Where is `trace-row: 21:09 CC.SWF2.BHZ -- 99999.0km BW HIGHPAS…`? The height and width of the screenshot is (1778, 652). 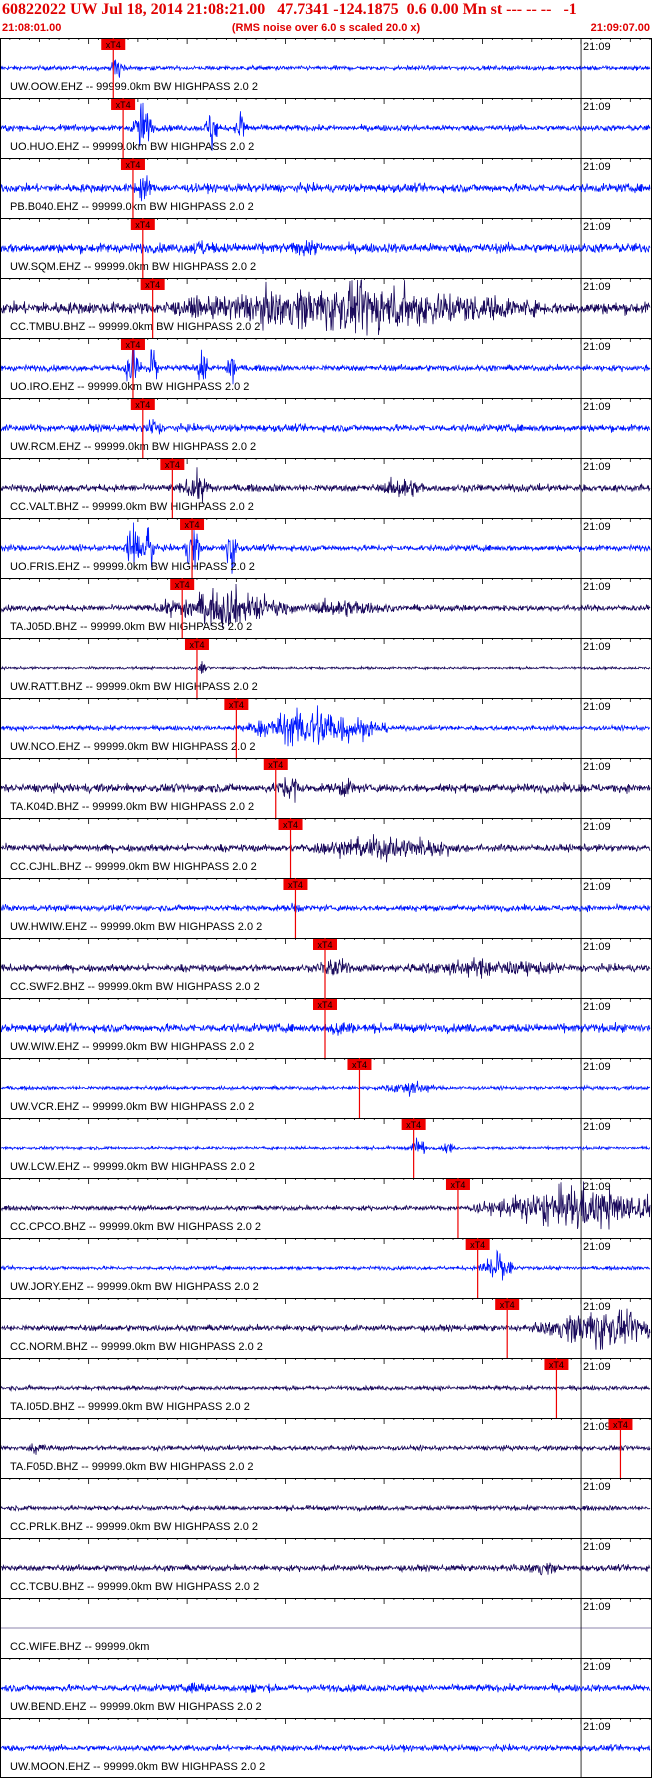 trace-row: 21:09 CC.SWF2.BHZ -- 99999.0km BW HIGHPAS… is located at coordinates (326, 968).